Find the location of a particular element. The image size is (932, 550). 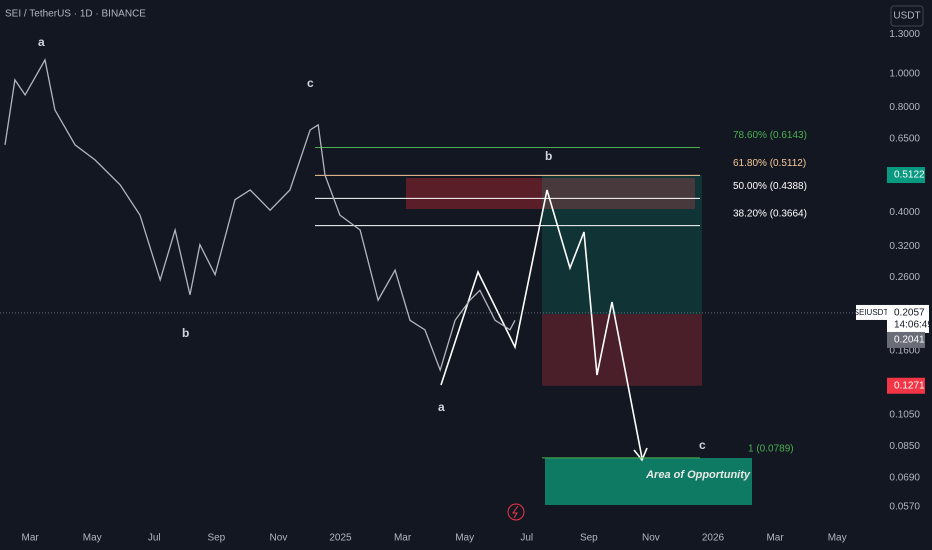

event-bolt is located at coordinates (515, 512).